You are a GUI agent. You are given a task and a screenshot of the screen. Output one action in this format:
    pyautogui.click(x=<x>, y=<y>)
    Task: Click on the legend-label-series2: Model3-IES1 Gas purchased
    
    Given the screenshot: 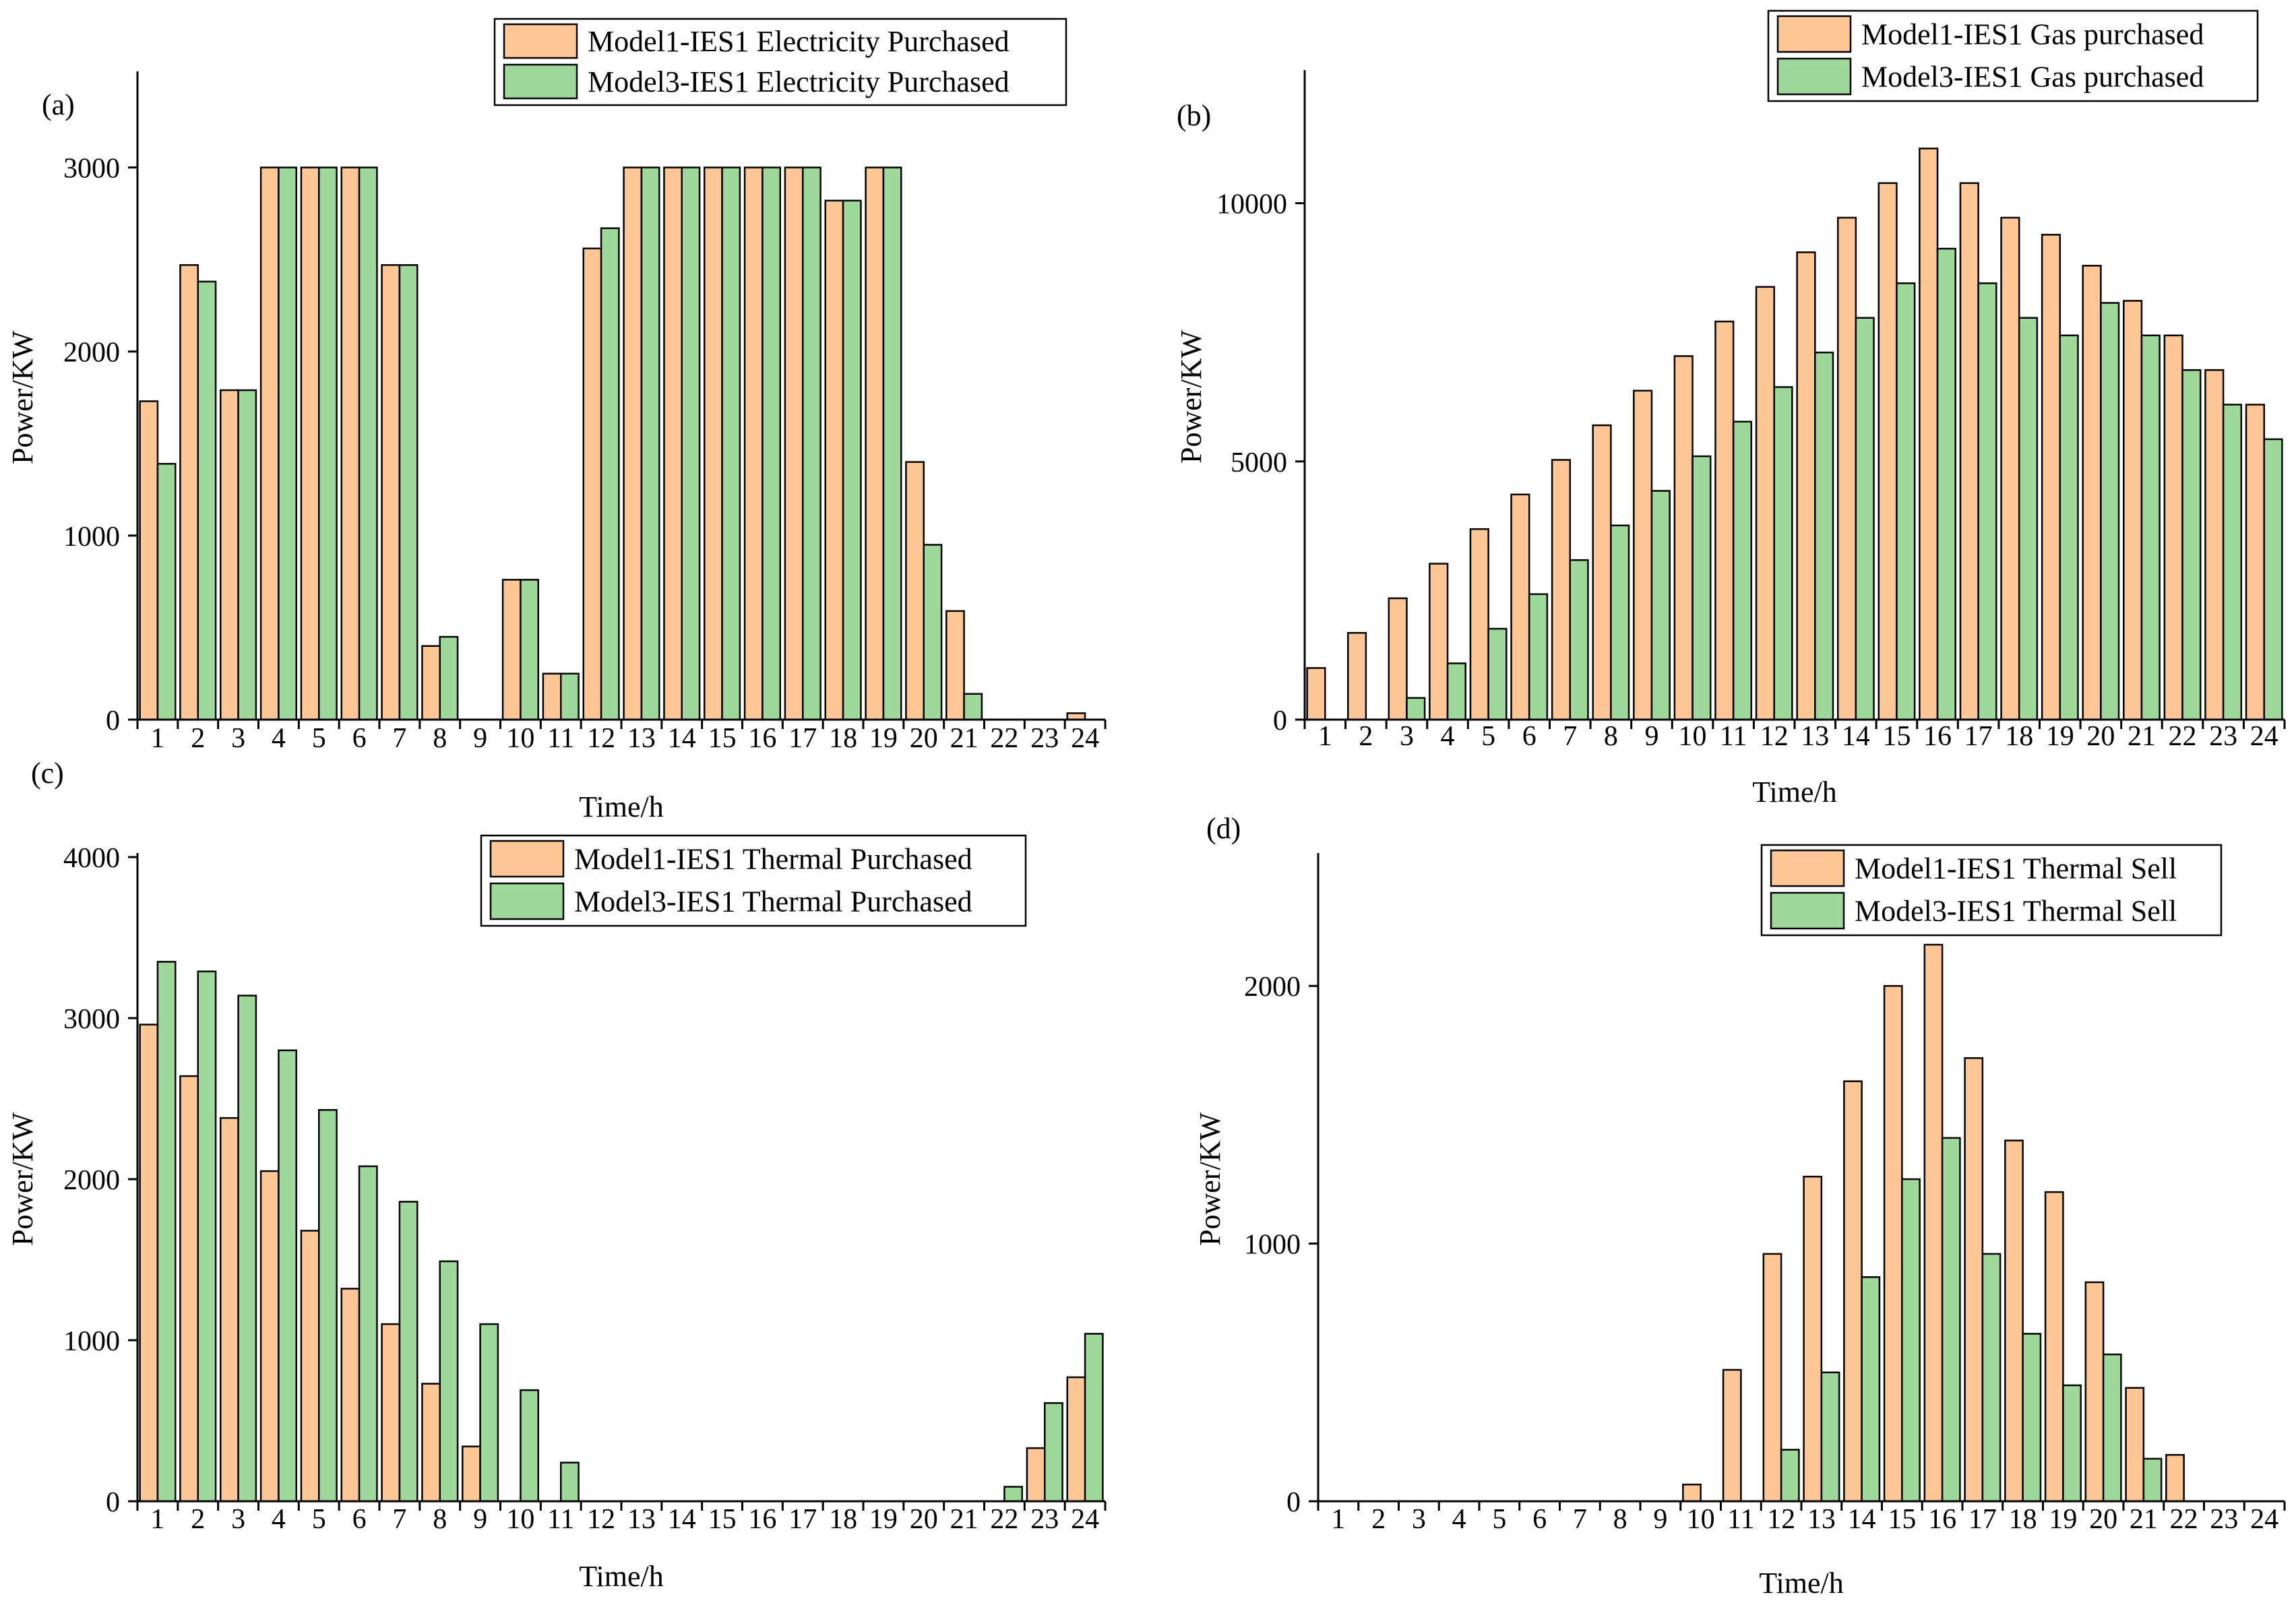 What is the action you would take?
    pyautogui.click(x=2032, y=77)
    